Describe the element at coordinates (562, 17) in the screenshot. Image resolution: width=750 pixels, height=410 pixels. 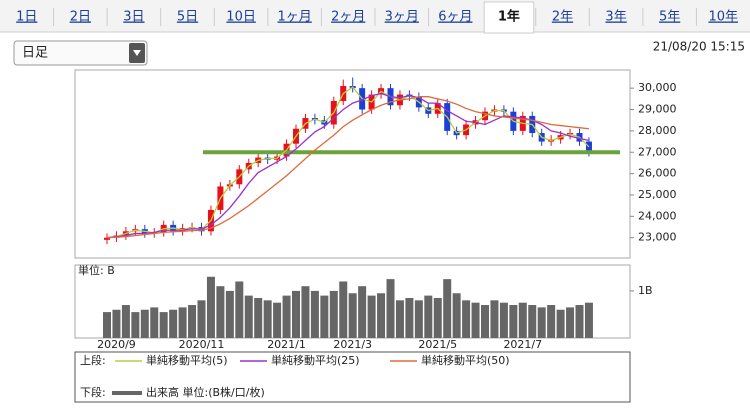
I see `tab: 2年` at that location.